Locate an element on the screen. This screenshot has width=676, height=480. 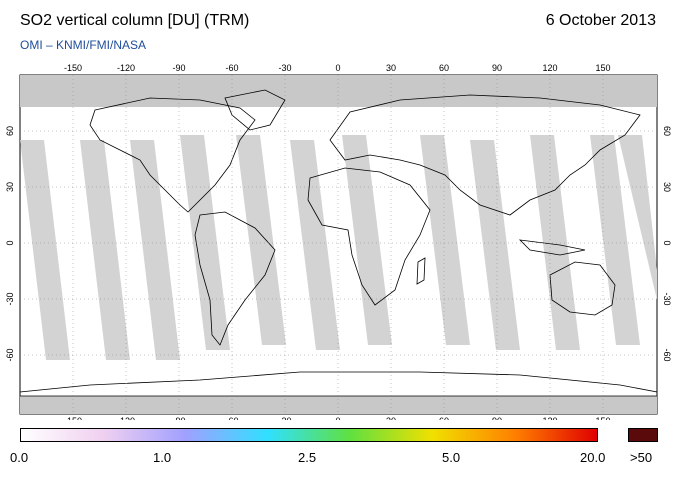
lat-labels-right: 60 30 0 -30 -60 is located at coordinates (667, 244).